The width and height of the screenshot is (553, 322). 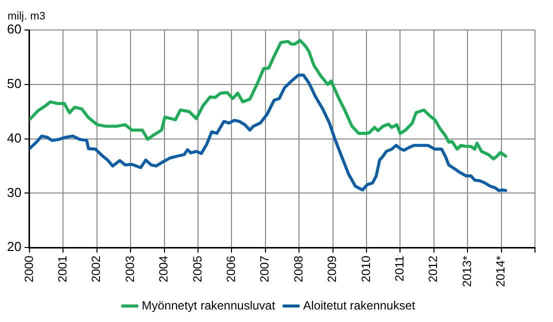 What do you see at coordinates (298, 268) in the screenshot?
I see `x-tick-label: 2008` at bounding box center [298, 268].